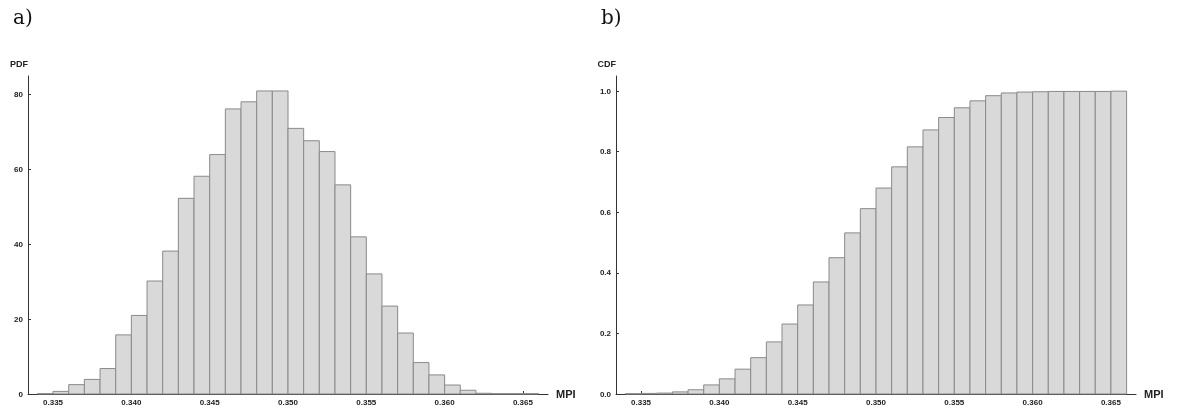 This screenshot has height=412, width=1177. What do you see at coordinates (19, 95) in the screenshot?
I see `y-tick-label: 80` at bounding box center [19, 95].